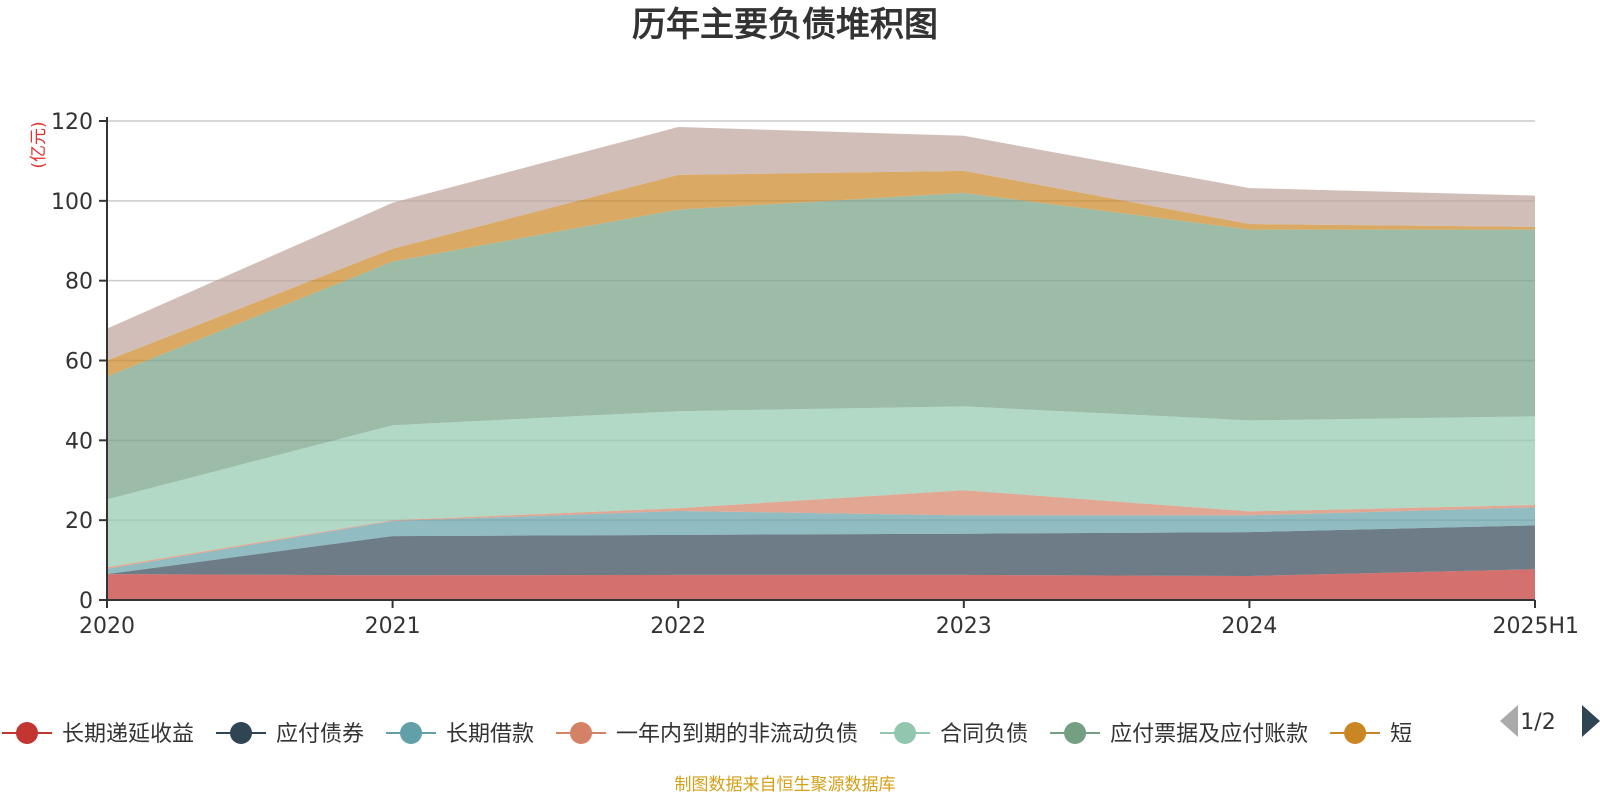 The height and width of the screenshot is (800, 1600). What do you see at coordinates (490, 734) in the screenshot?
I see `legend-label: 长期借款` at bounding box center [490, 734].